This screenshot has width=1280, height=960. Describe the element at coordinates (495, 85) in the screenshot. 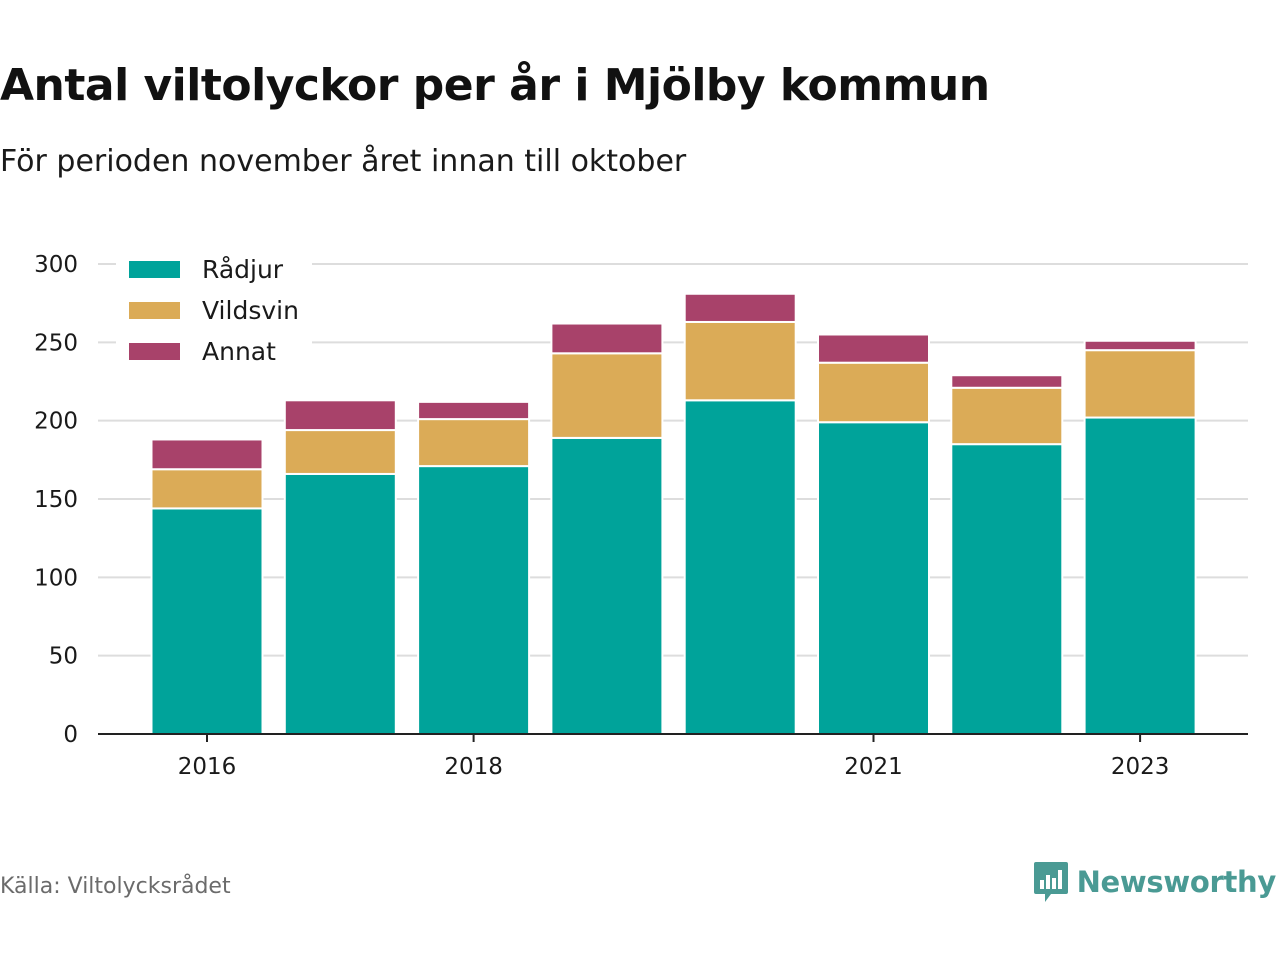

I see `chart-title: Antal viltolyckor per år i Mjölby kommun` at that location.